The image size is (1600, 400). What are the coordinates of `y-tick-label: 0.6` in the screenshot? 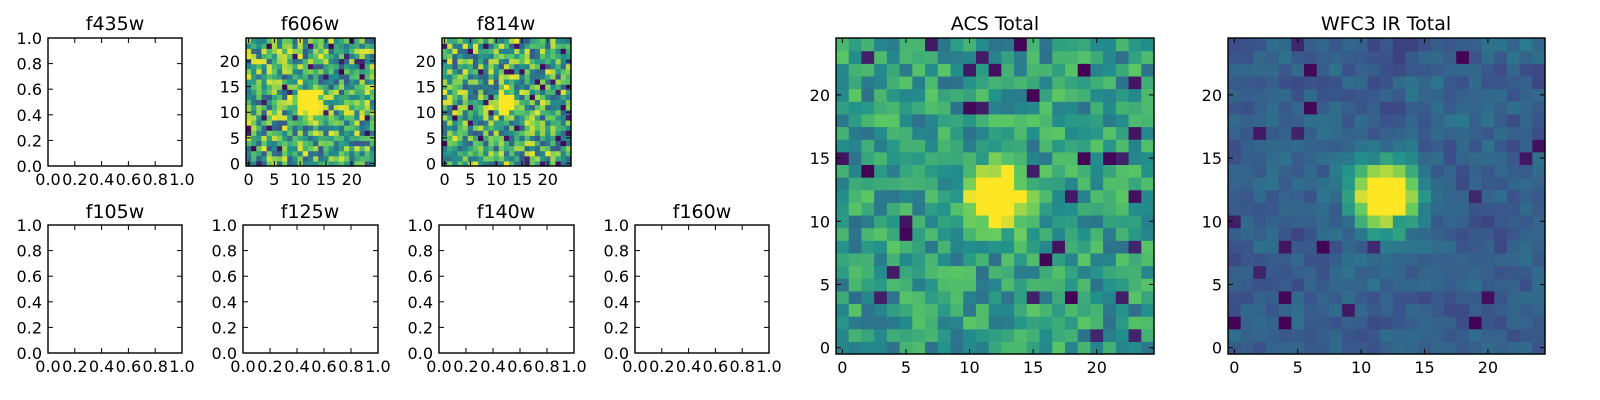 It's located at (29, 276).